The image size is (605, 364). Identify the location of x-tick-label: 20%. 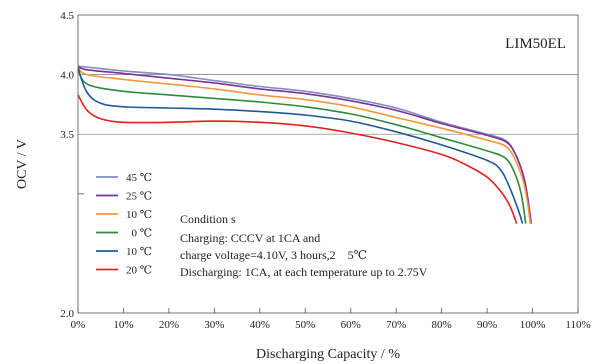
(169, 325).